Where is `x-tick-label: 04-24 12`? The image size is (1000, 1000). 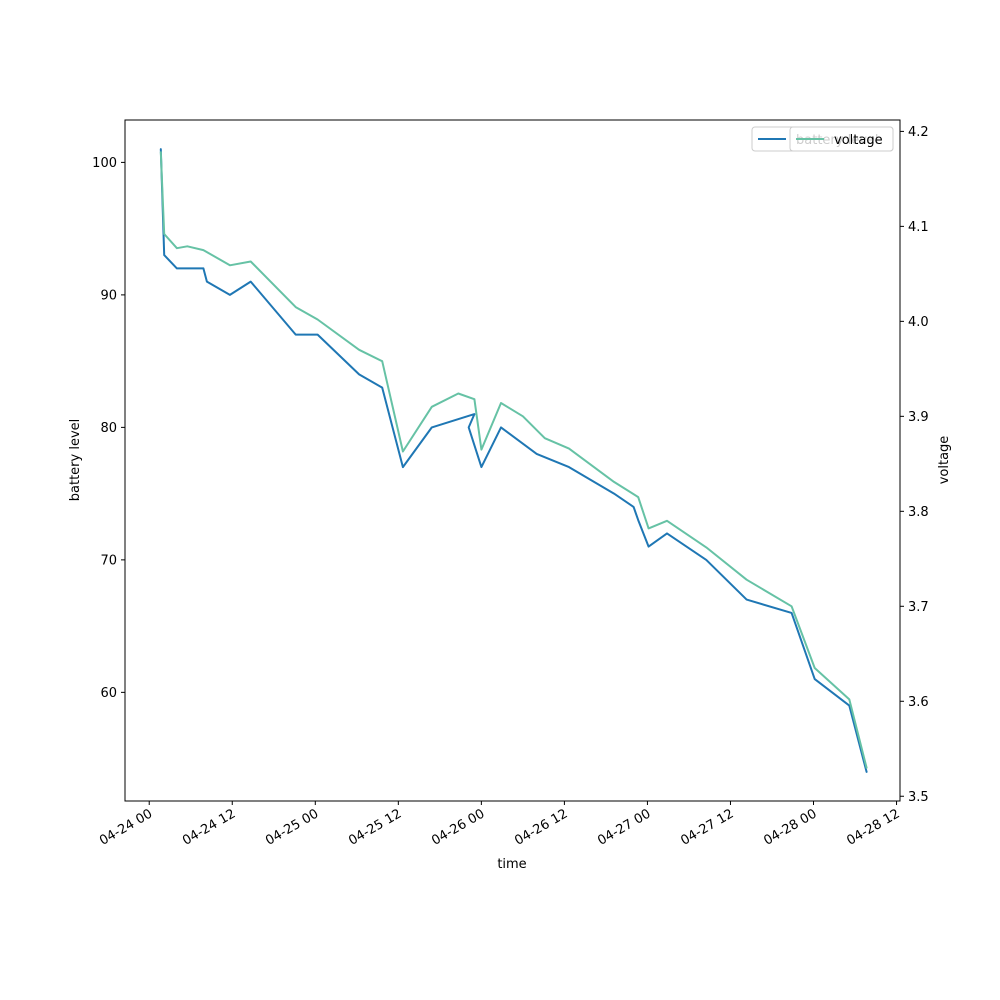
x-tick-label: 04-24 12 is located at coordinates (209, 827).